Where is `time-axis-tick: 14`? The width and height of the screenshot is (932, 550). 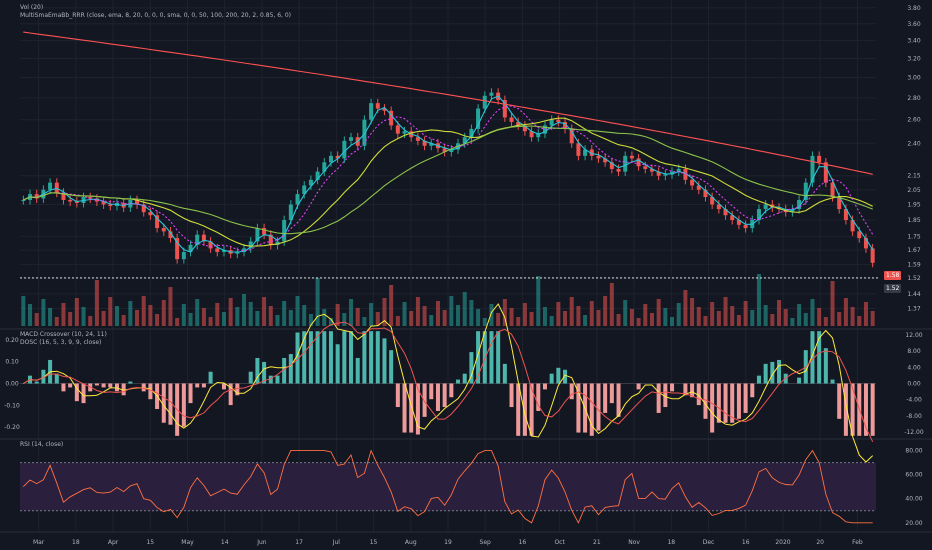
time-axis-tick: 14 is located at coordinates (225, 542).